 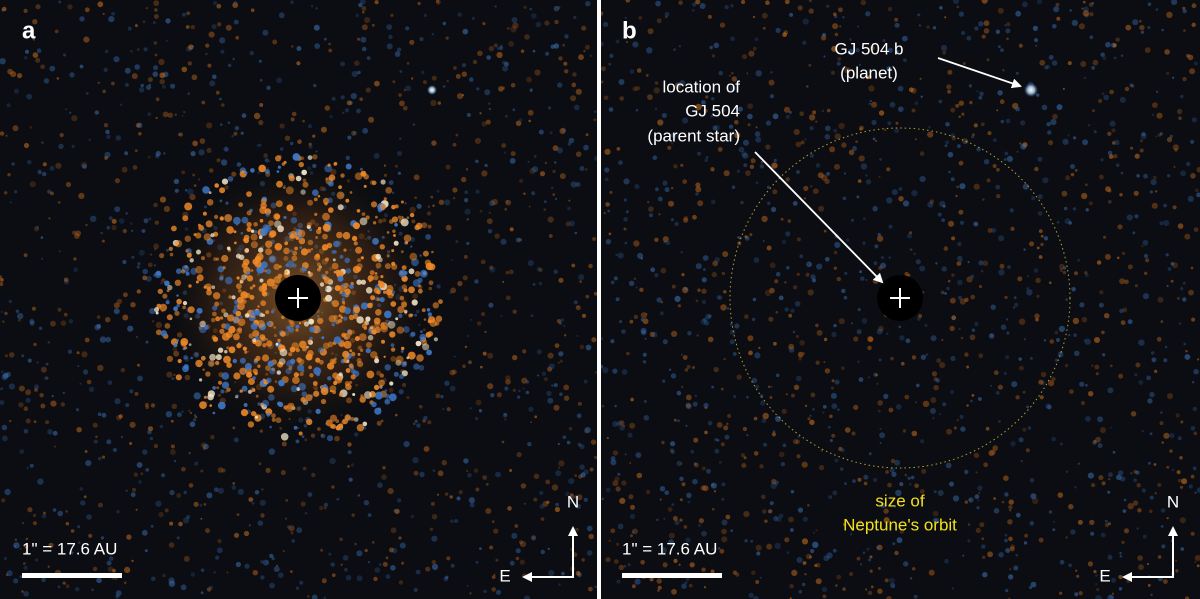 I want to click on planet-label: (planet), so click(x=869, y=72).